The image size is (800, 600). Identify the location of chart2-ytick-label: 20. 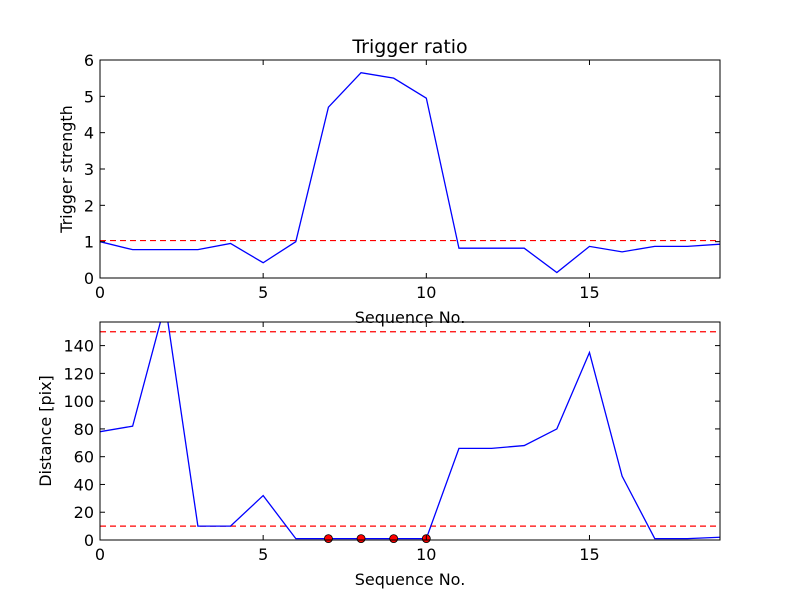
(84, 512).